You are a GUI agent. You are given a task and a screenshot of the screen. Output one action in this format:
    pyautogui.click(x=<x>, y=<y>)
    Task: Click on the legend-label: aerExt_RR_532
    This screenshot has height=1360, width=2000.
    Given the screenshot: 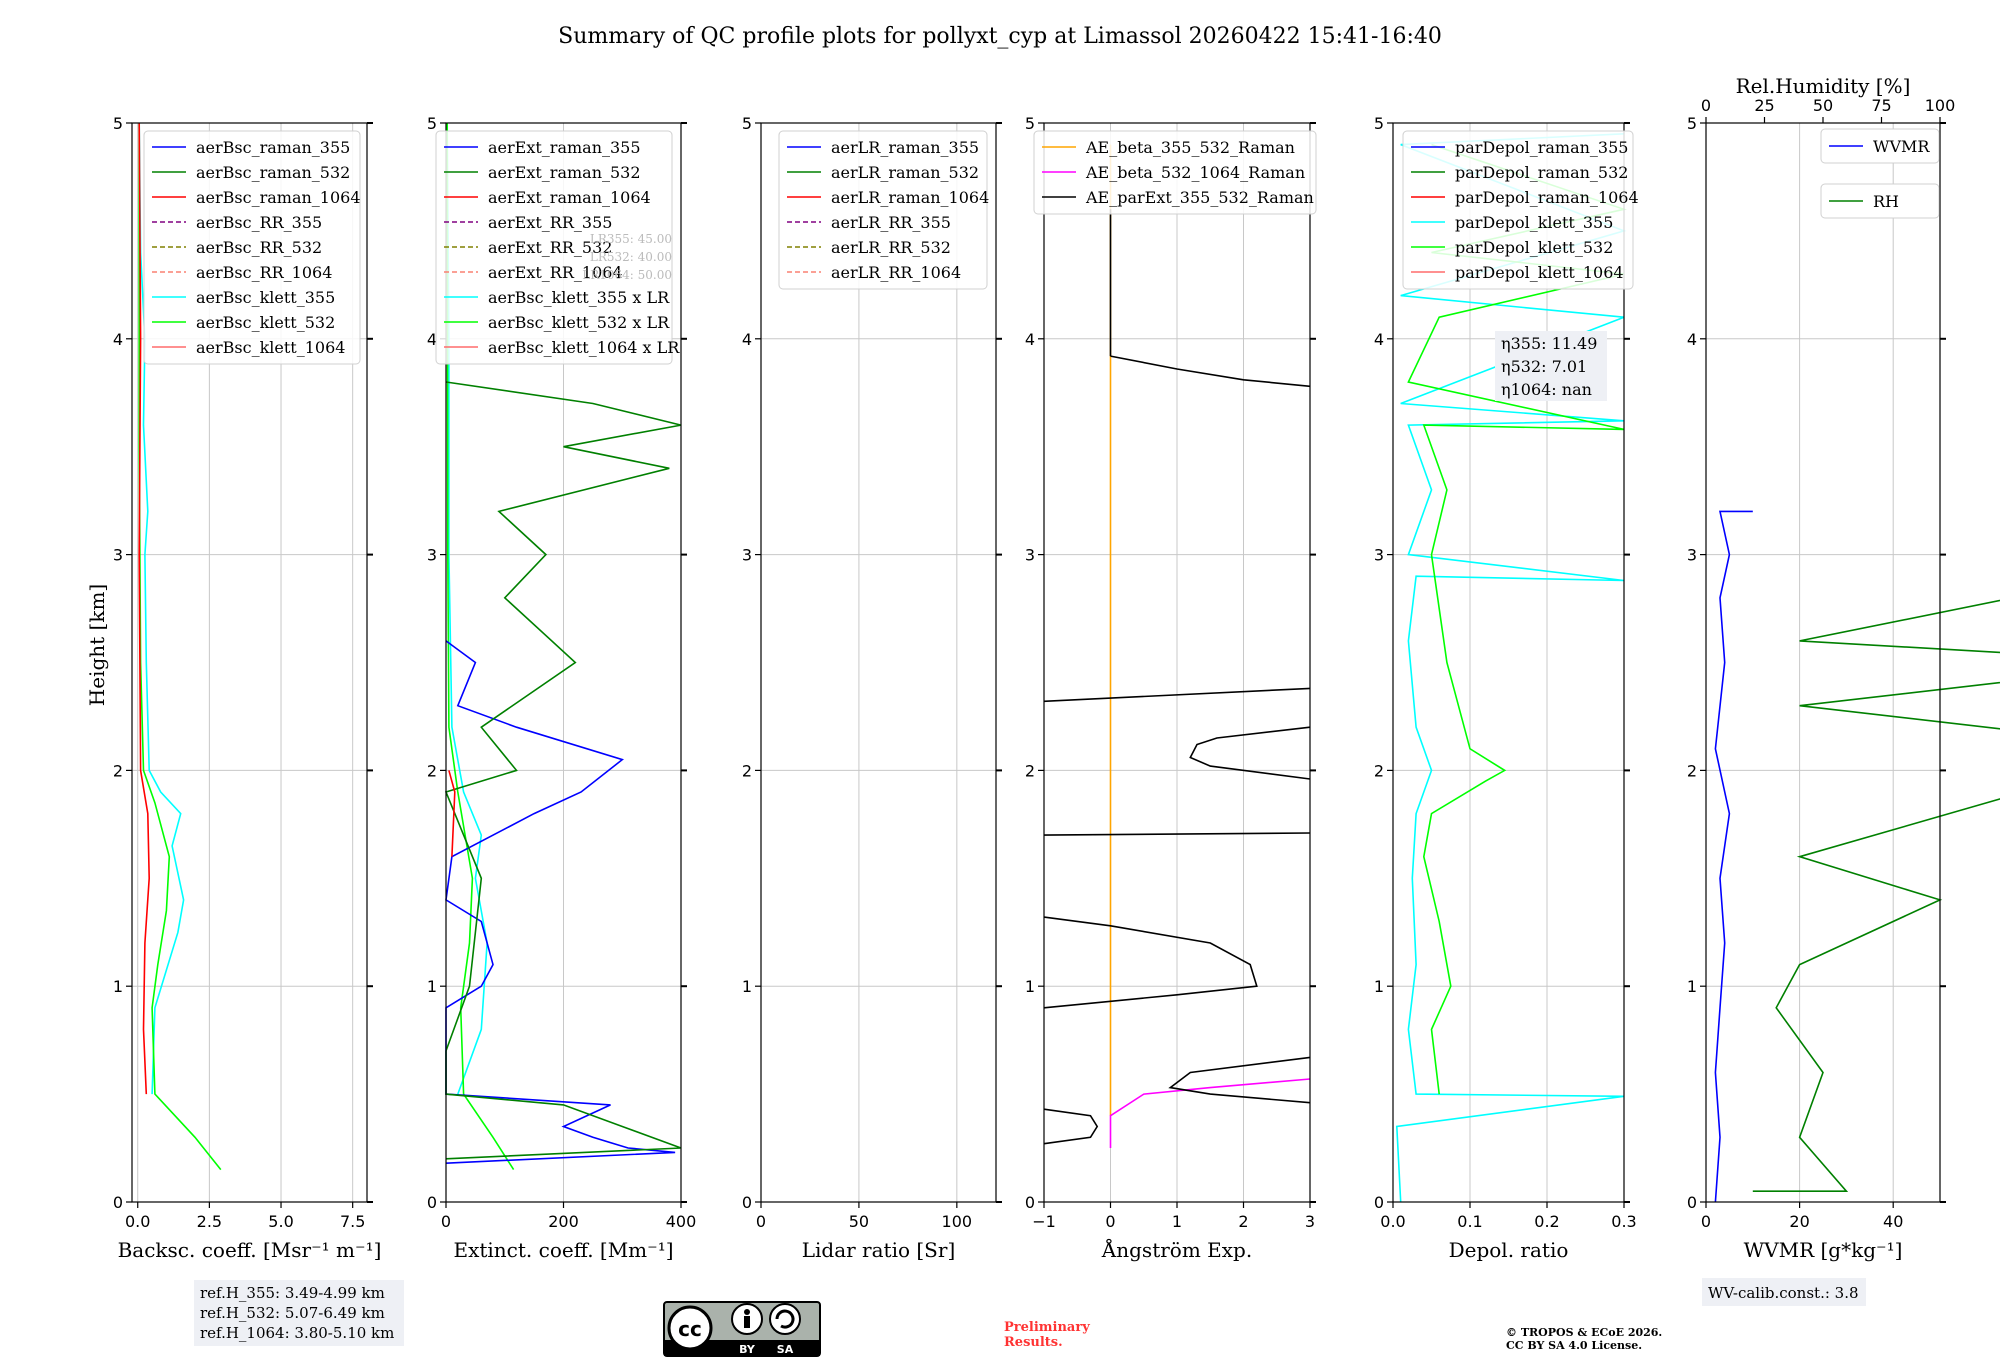 What is the action you would take?
    pyautogui.click(x=550, y=247)
    